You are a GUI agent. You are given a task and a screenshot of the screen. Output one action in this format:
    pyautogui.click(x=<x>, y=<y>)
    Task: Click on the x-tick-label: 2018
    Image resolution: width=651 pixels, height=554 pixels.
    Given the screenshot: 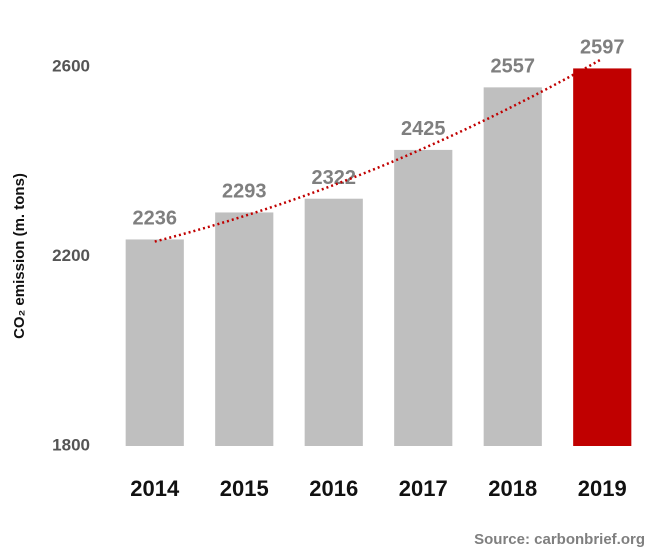 What is the action you would take?
    pyautogui.click(x=512, y=488)
    